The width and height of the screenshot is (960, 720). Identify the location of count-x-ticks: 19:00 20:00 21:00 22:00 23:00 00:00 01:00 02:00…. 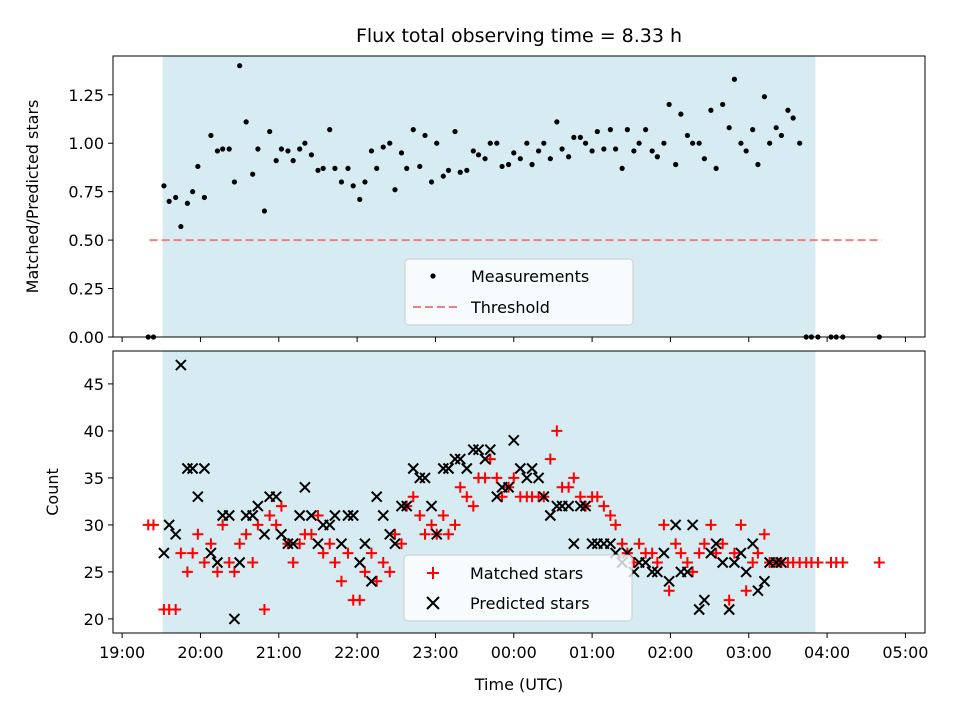
(513, 647).